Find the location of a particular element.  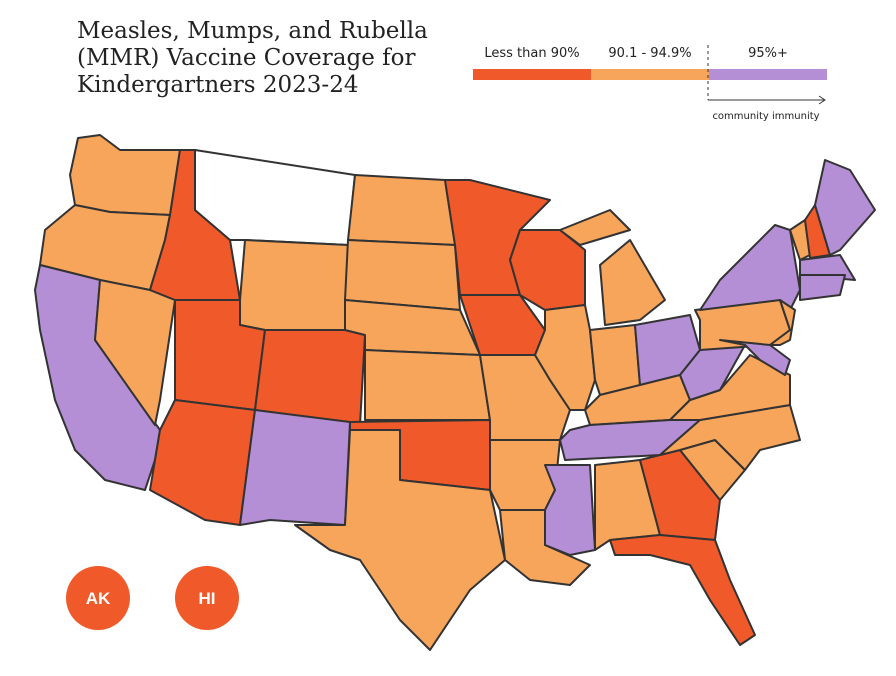

legend-label: 95%+ is located at coordinates (768, 53).